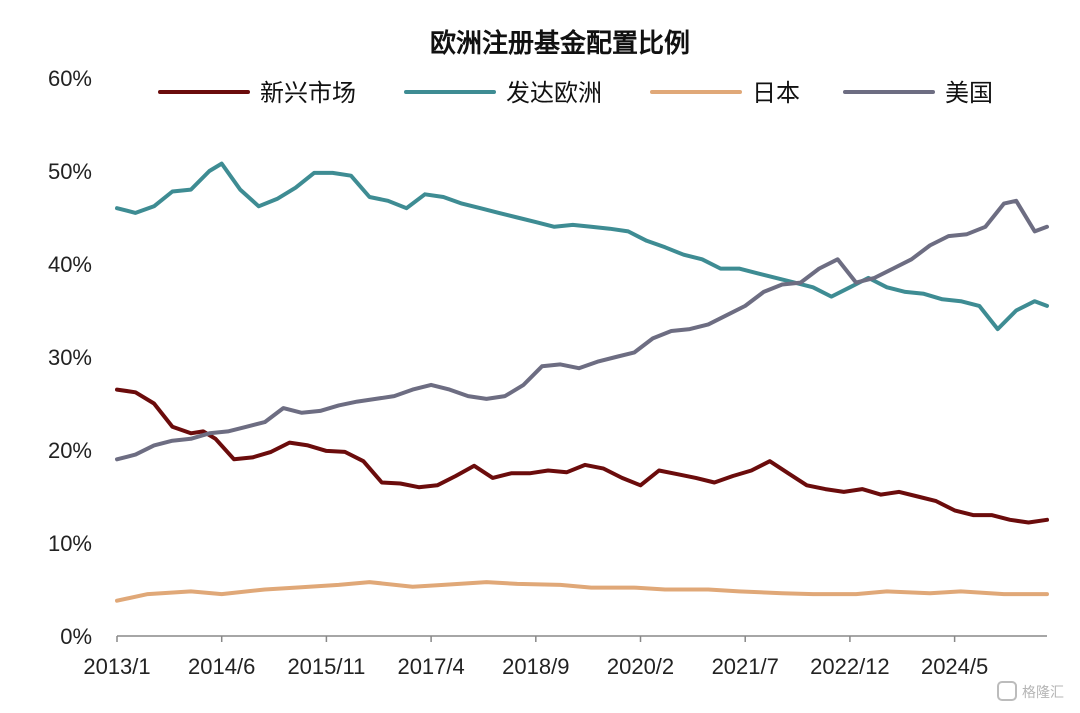  I want to click on x-tick-label: 2018/9, so click(535, 666).